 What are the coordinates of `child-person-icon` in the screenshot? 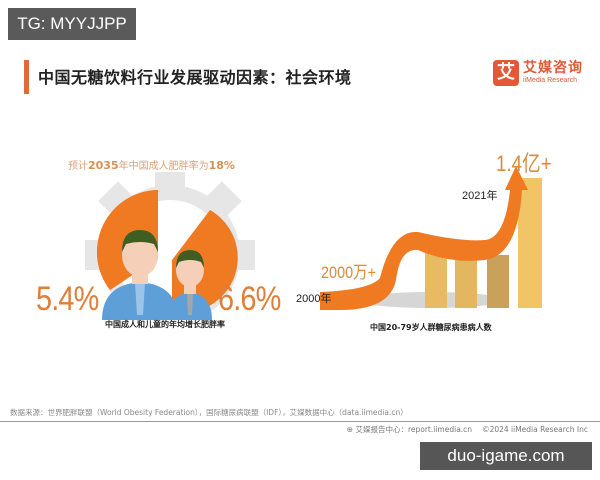 It's located at (190, 285).